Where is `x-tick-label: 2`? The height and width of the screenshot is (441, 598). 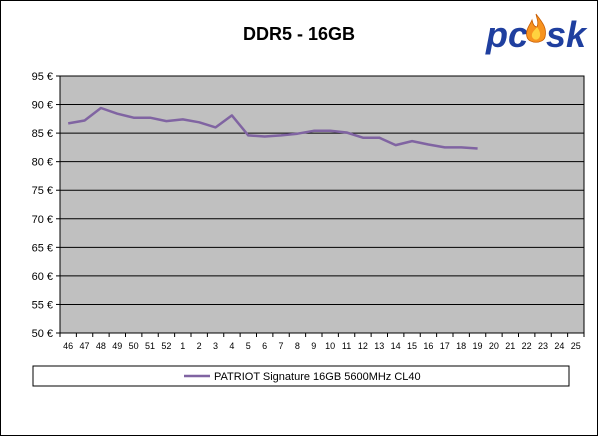 x-tick-label: 2 is located at coordinates (199, 346).